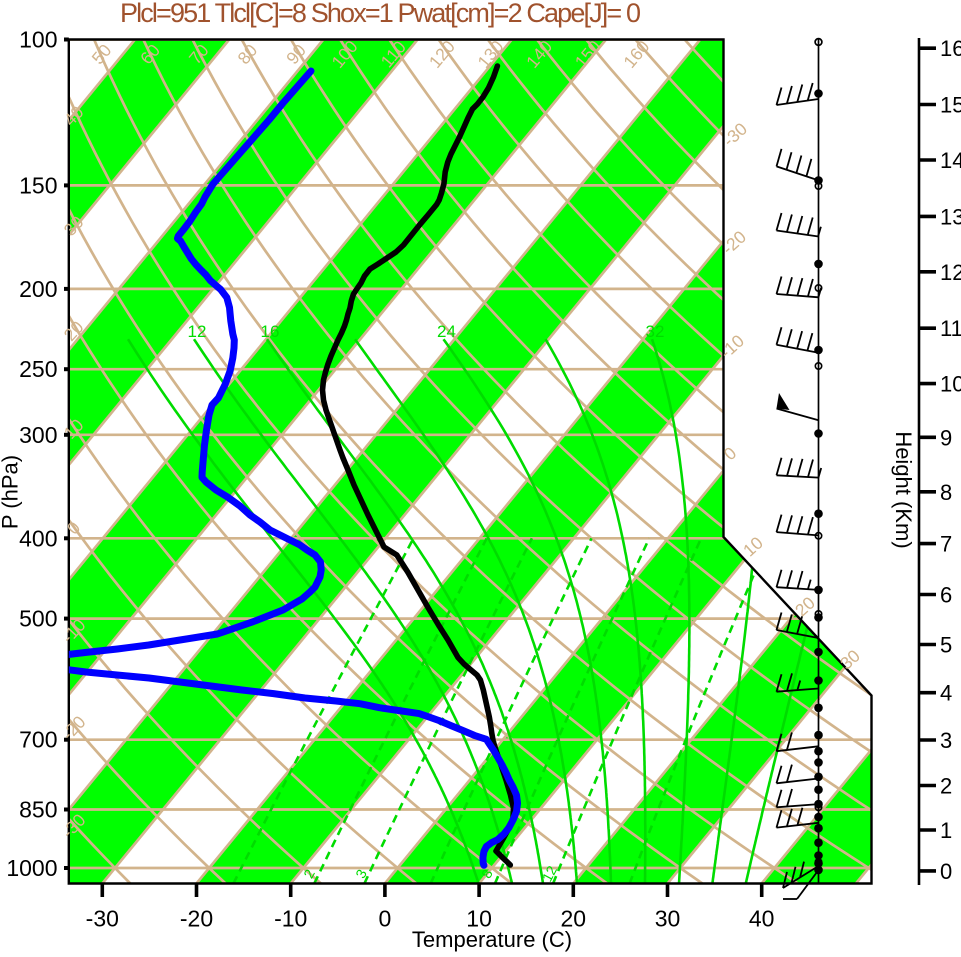  I want to click on svg-text: 32, so click(655, 331).